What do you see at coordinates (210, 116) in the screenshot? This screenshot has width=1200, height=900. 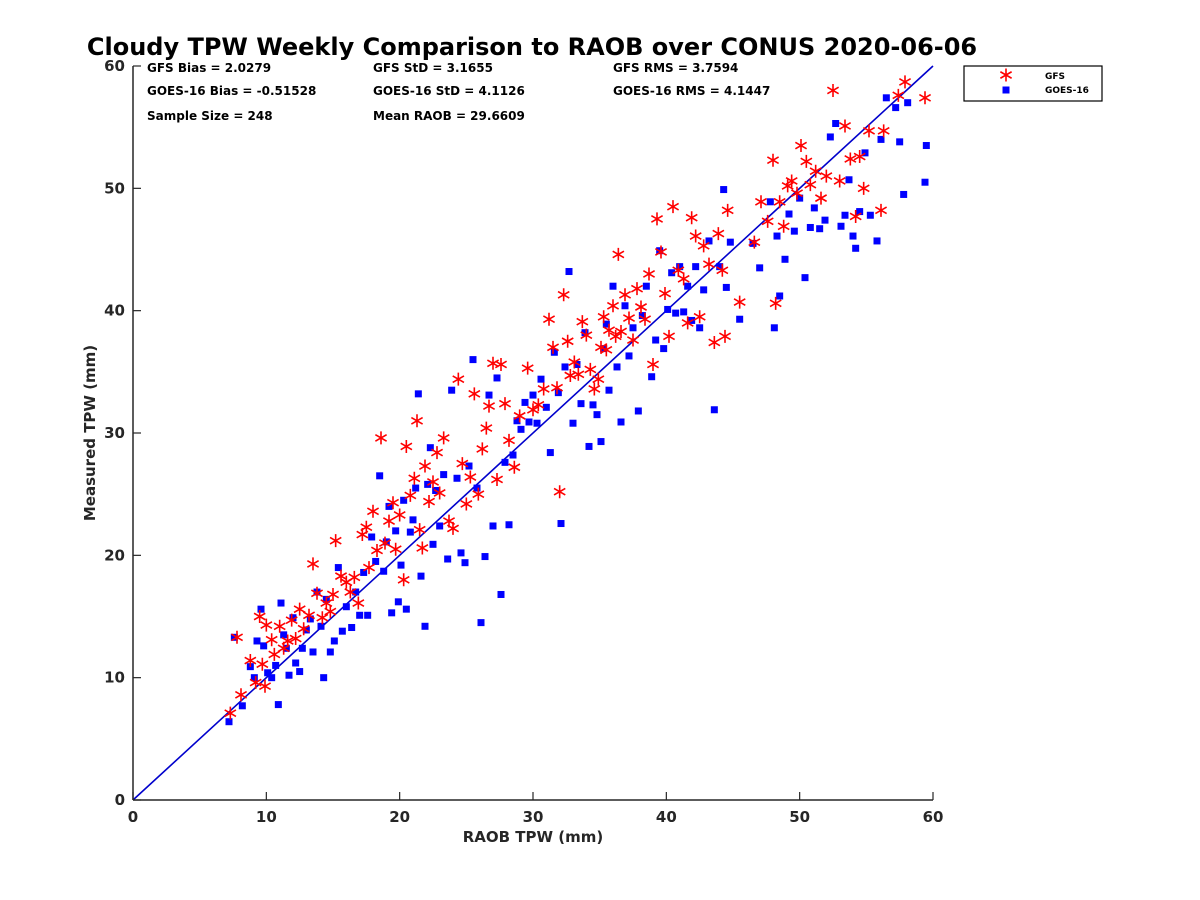 I see `sample-size-text: Sample Size = 248` at bounding box center [210, 116].